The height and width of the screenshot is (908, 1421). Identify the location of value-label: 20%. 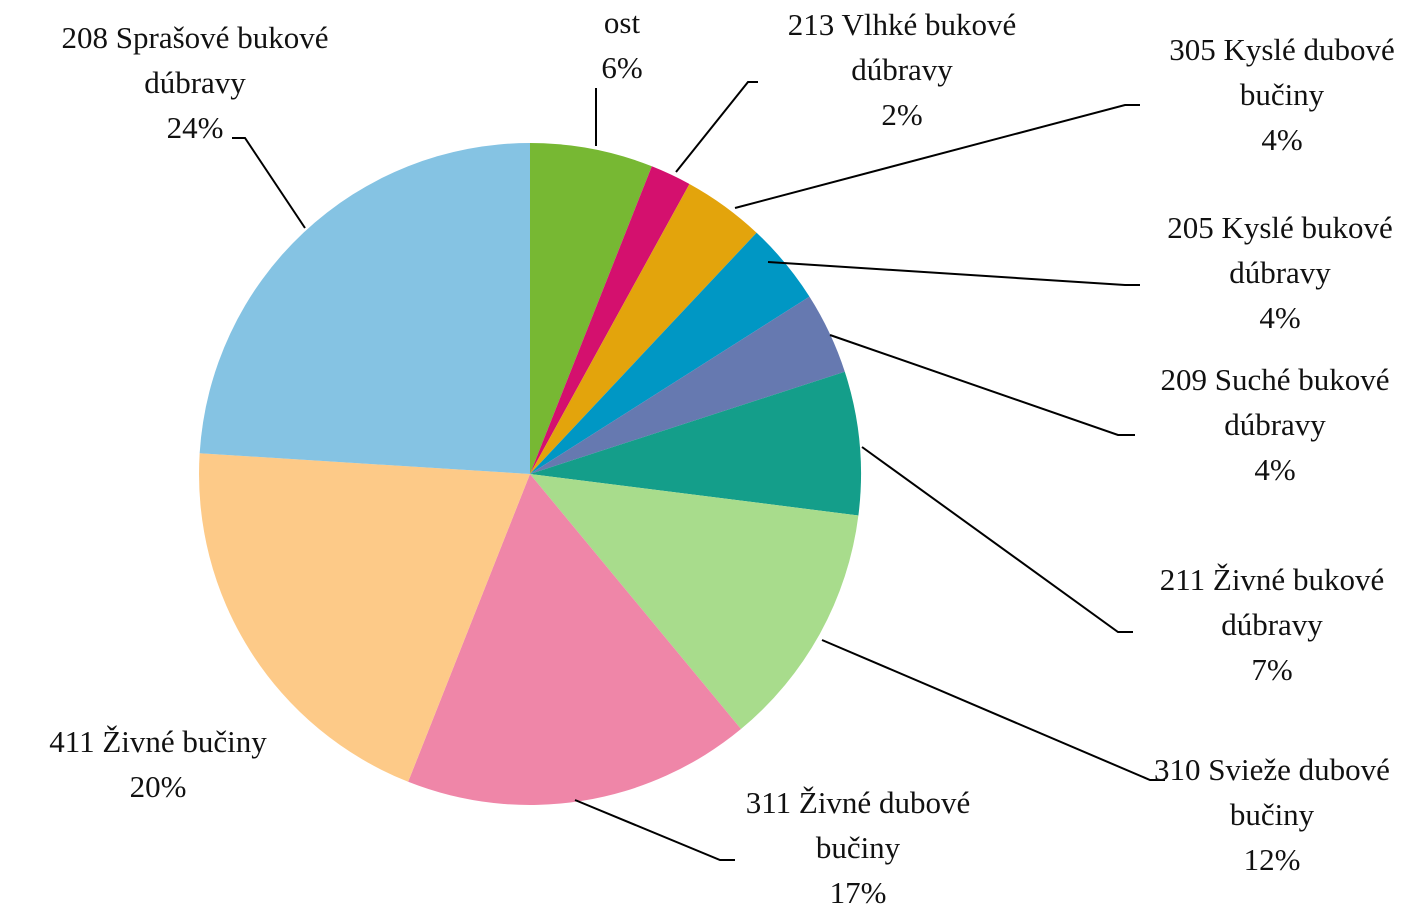
(158, 786).